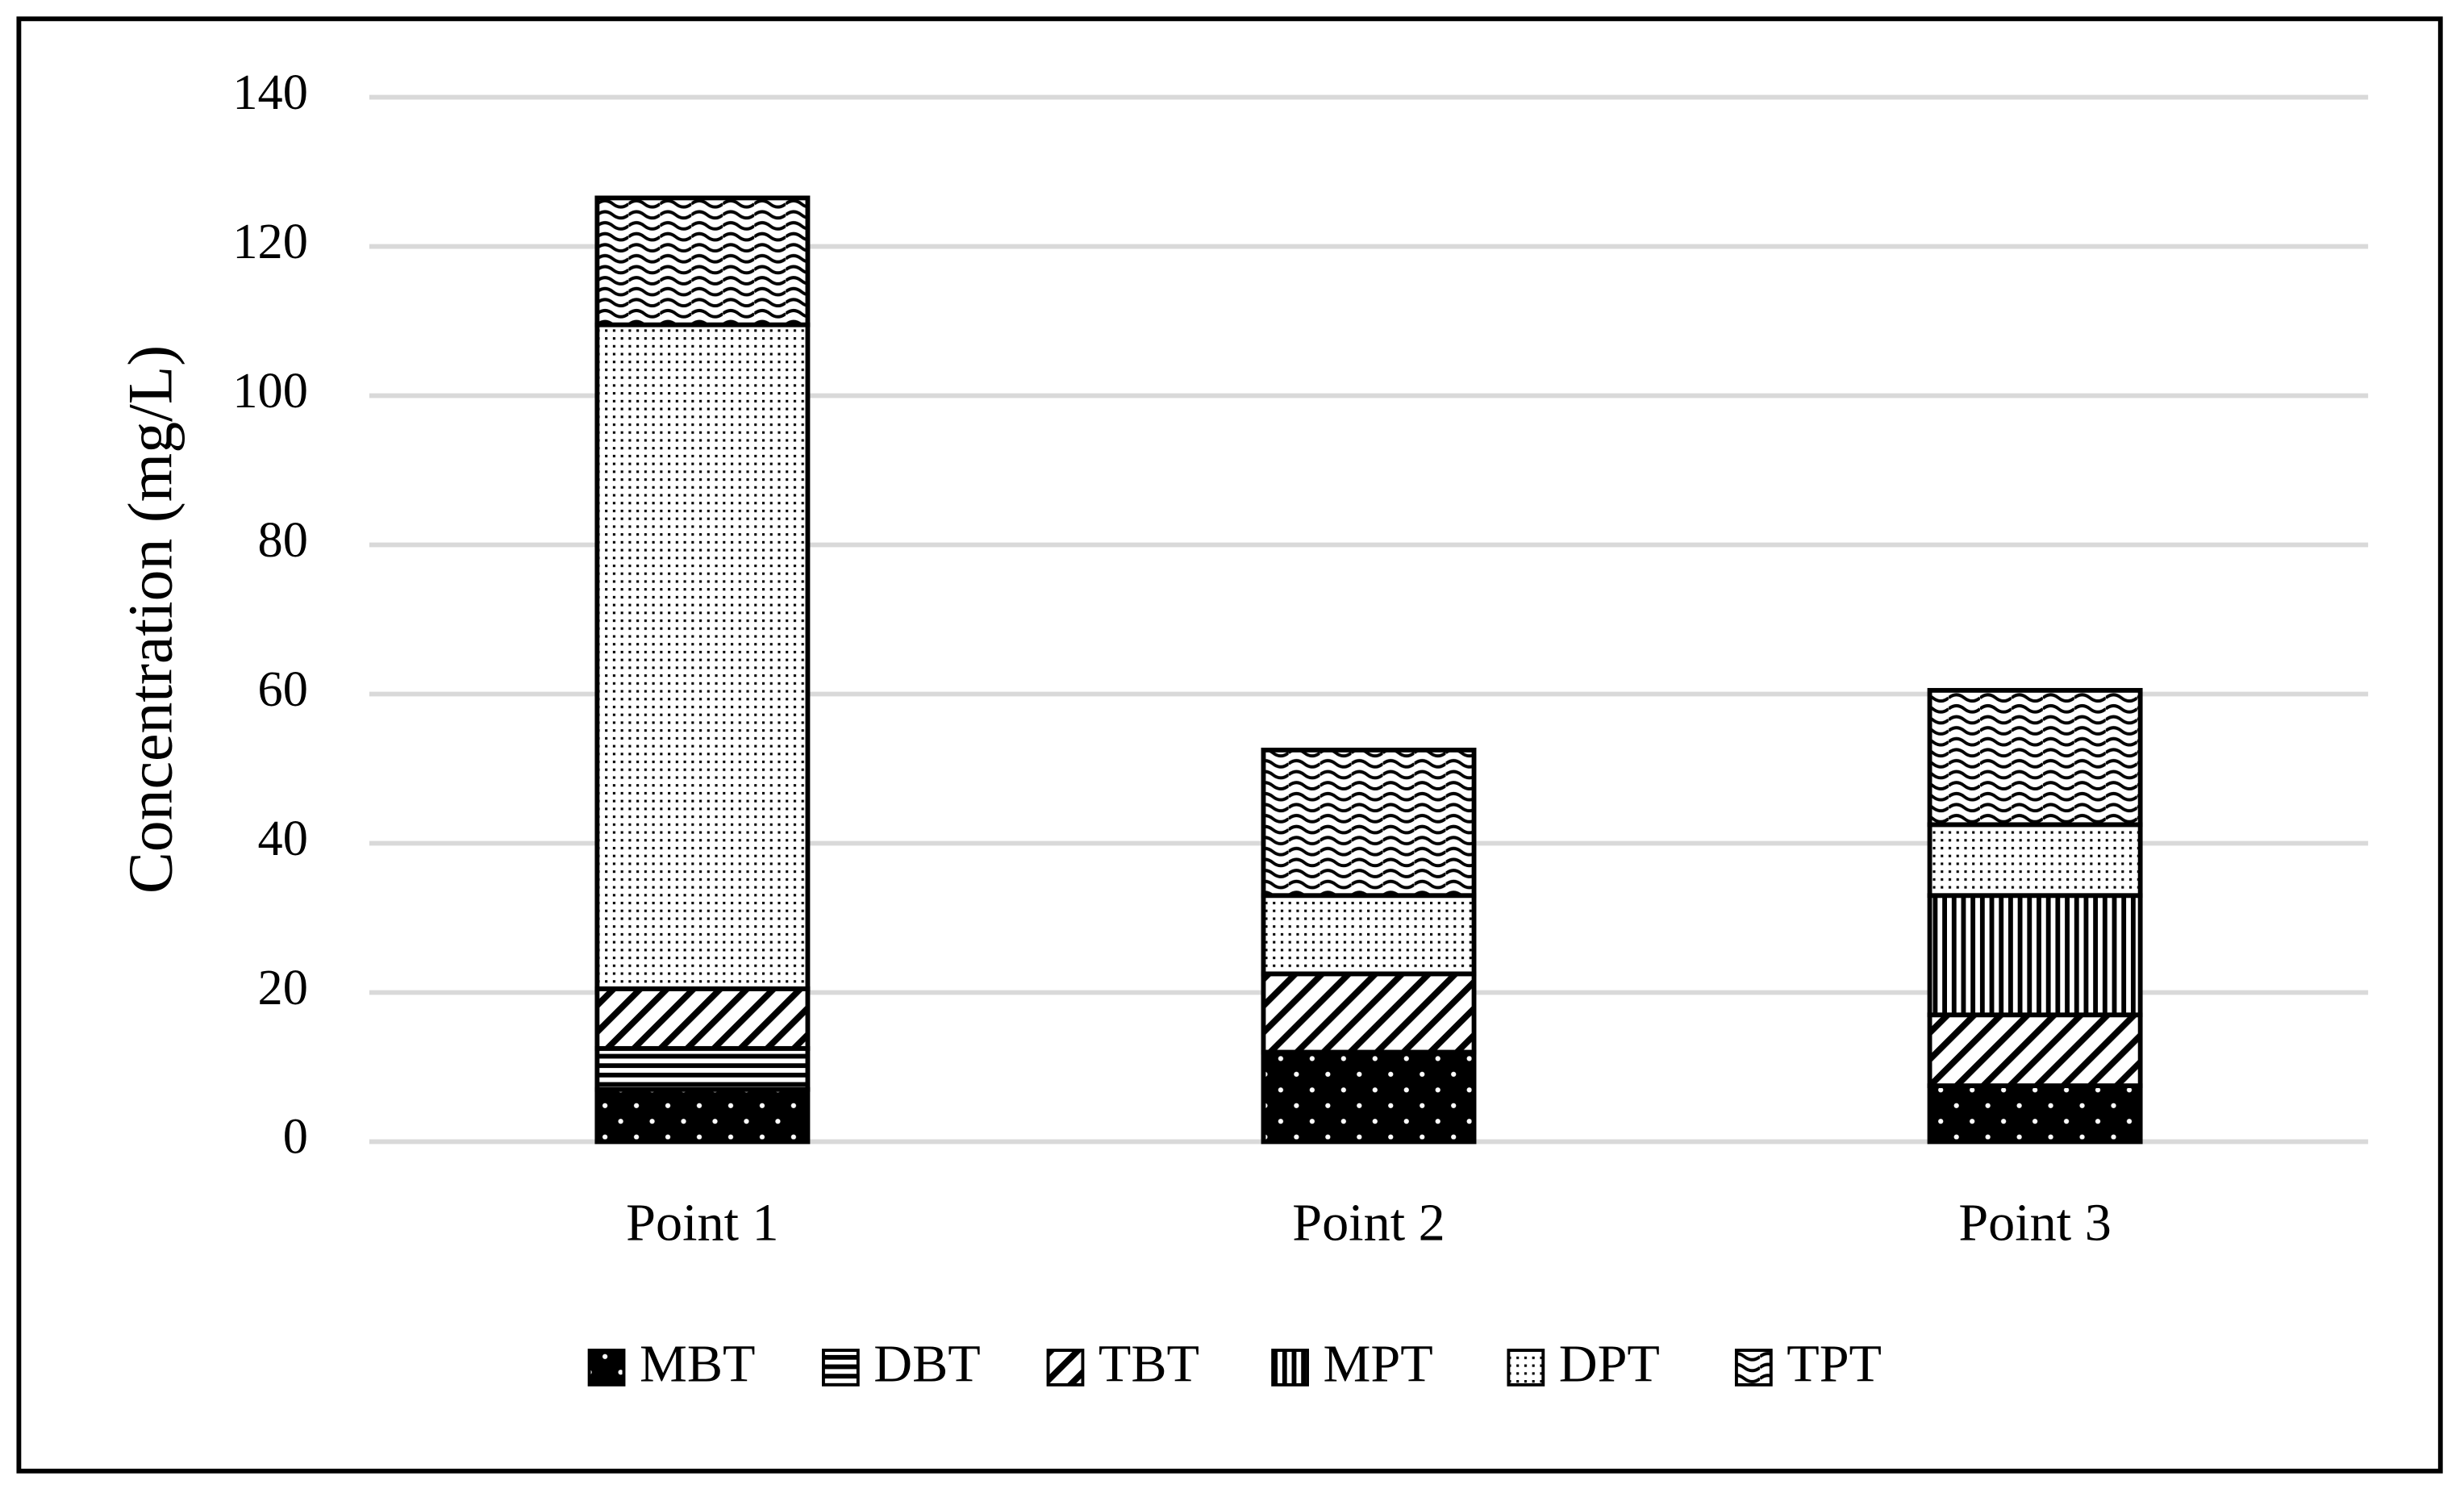 The image size is (2464, 1493). I want to click on legend-label: MPT, so click(1378, 1364).